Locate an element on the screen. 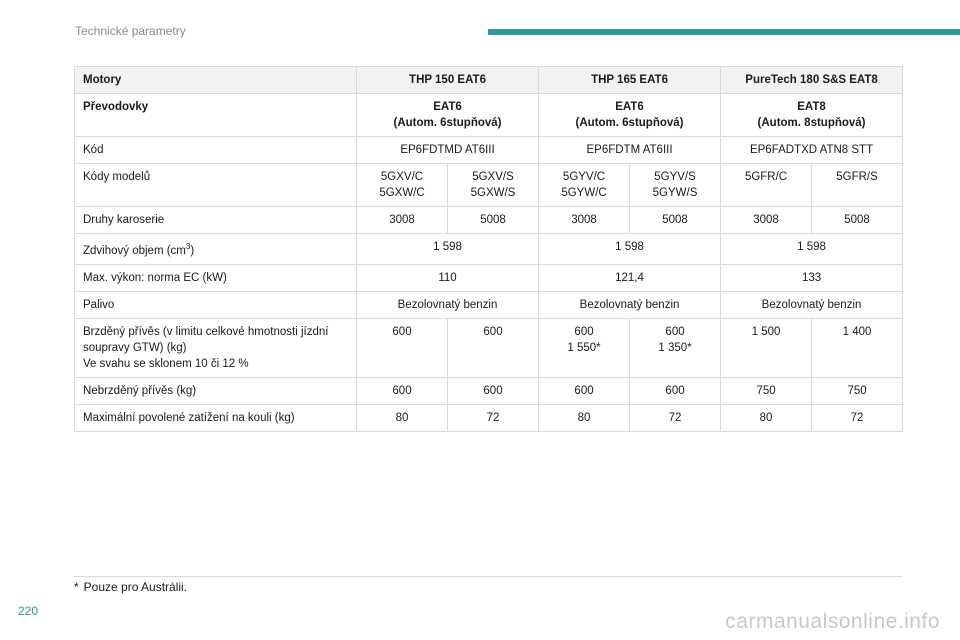 This screenshot has width=960, height=640. footnote: * Pouze pro Austrálii. is located at coordinates (130, 587).